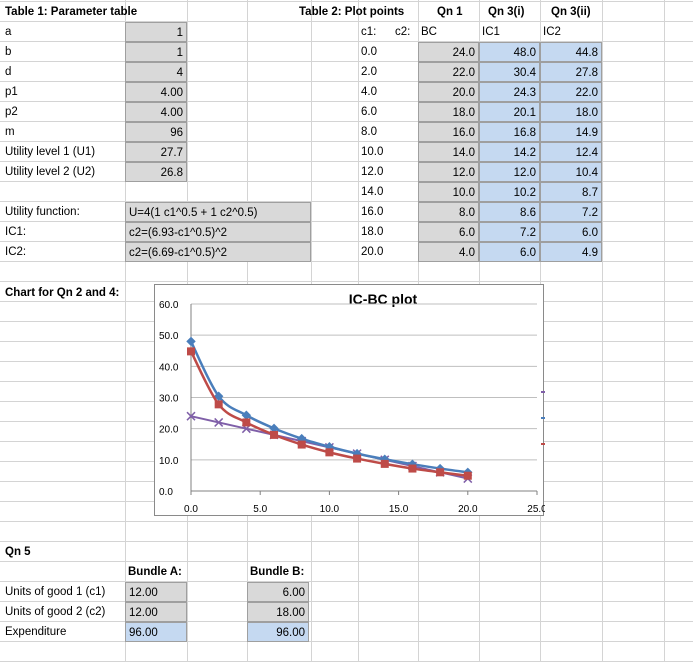 This screenshot has width=693, height=662. I want to click on ic1-value: 30.4, so click(509, 72).